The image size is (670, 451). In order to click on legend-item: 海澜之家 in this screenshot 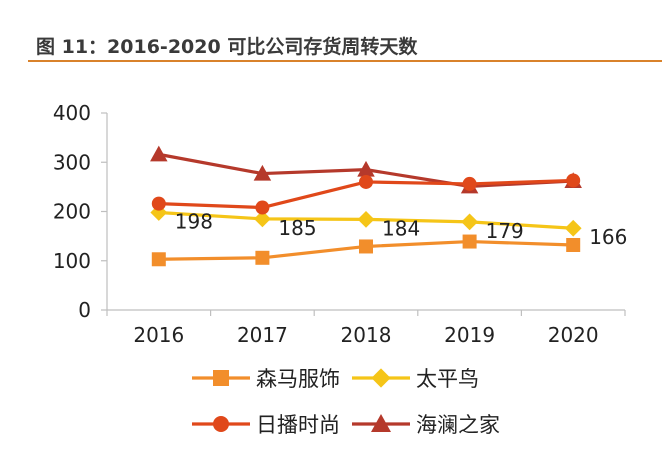, I will do `click(425, 424)`.